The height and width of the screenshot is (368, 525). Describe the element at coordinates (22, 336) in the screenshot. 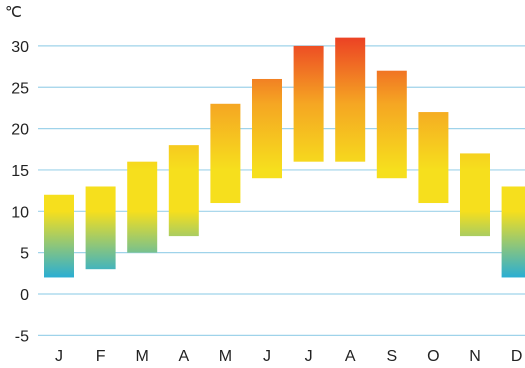

I see `y-tick-label: -5` at that location.